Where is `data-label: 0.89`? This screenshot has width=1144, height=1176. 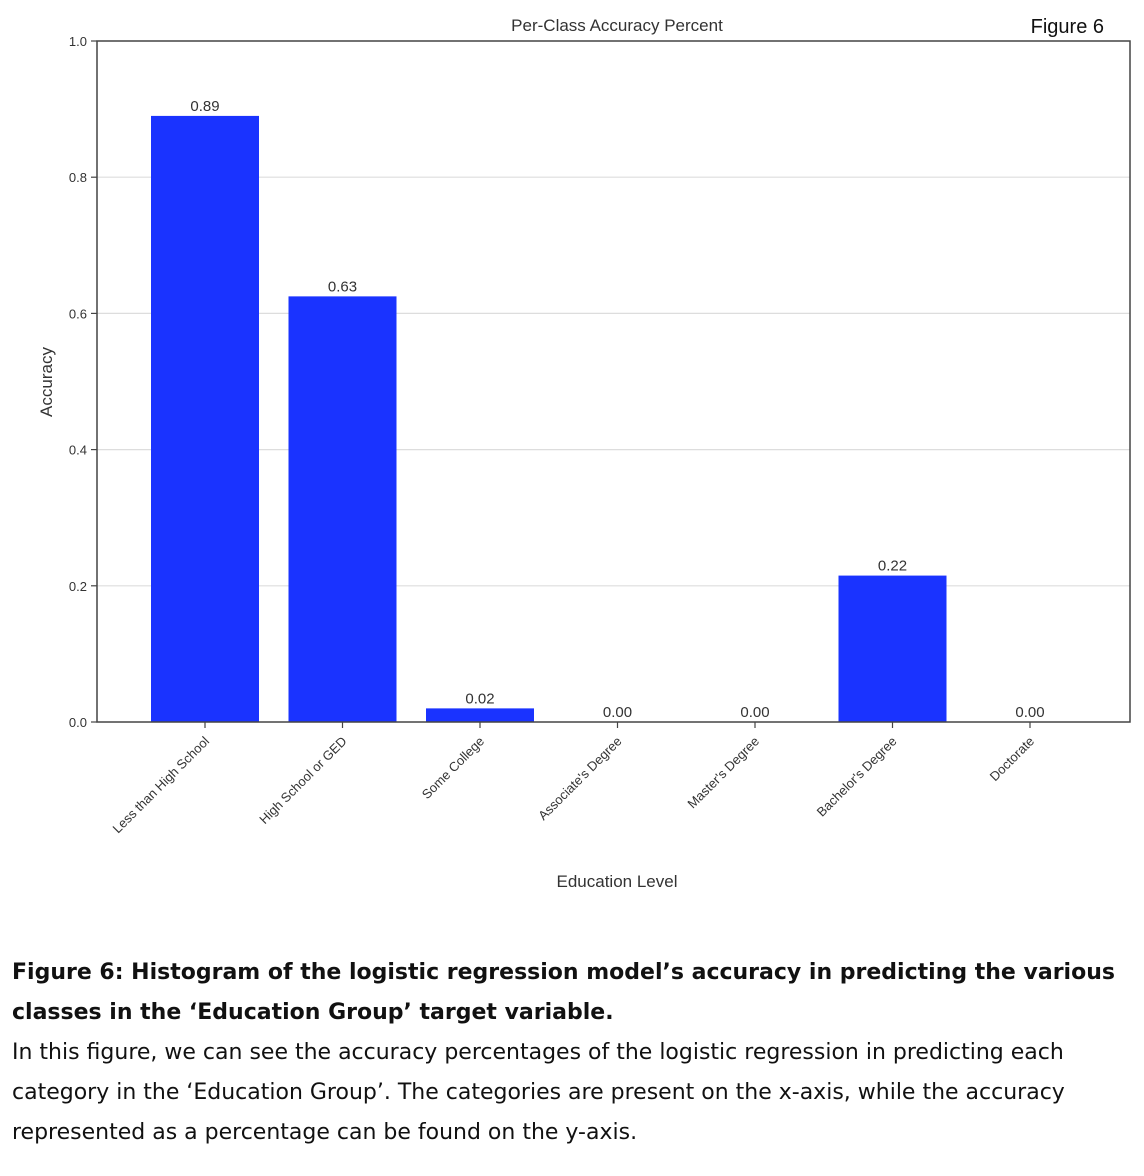
data-label: 0.89 is located at coordinates (204, 106).